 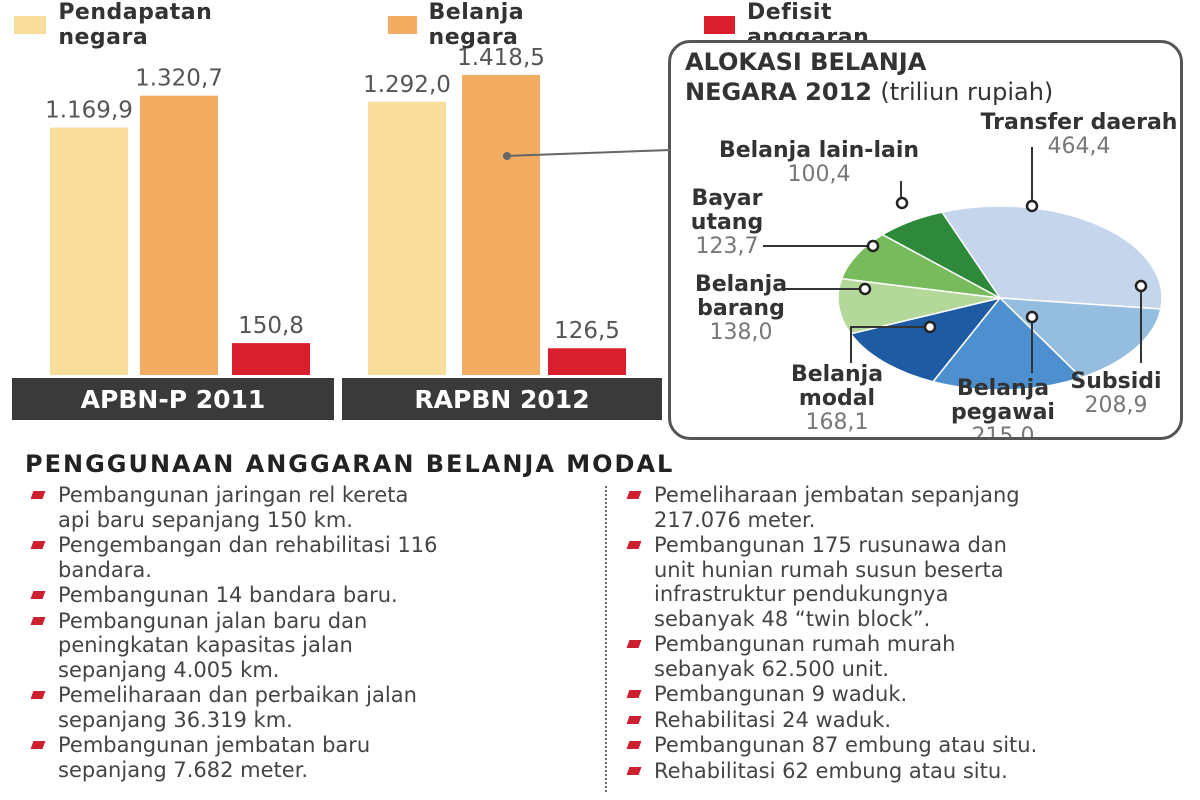 What do you see at coordinates (720, 25) in the screenshot?
I see `legend-swatch-defisit` at bounding box center [720, 25].